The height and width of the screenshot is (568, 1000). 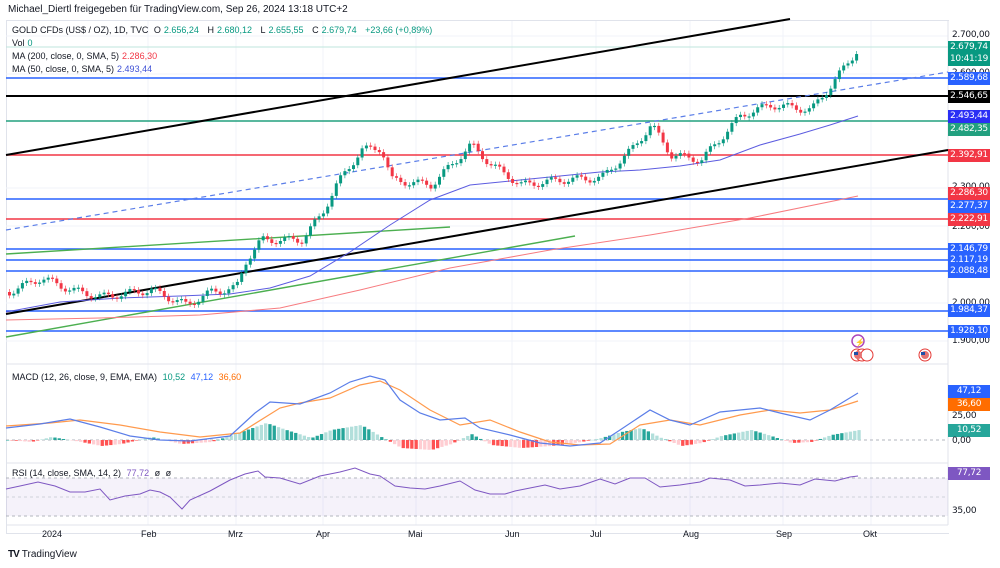 I want to click on level-tag: 1.984,37, so click(x=969, y=310).